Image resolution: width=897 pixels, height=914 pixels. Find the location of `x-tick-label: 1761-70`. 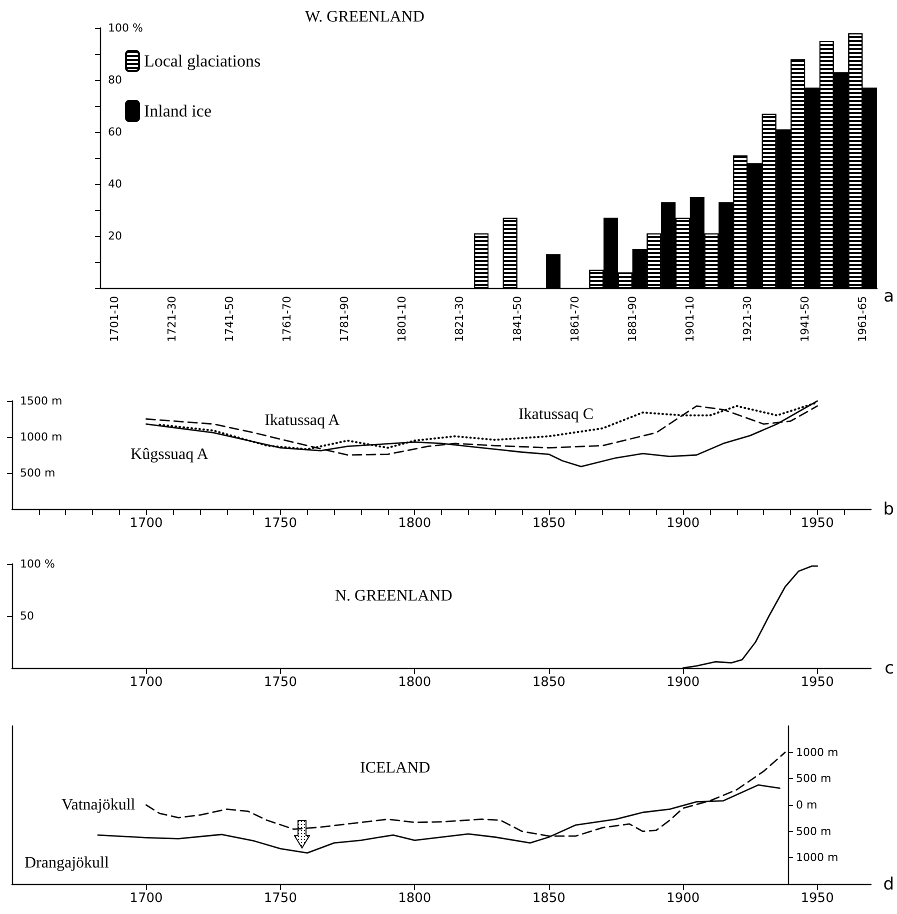

x-tick-label: 1761-70 is located at coordinates (287, 319).